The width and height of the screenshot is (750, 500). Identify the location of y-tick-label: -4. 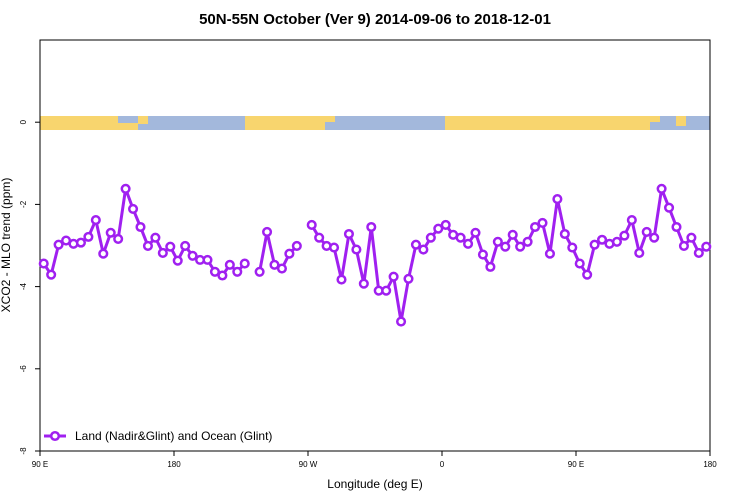
(23, 286).